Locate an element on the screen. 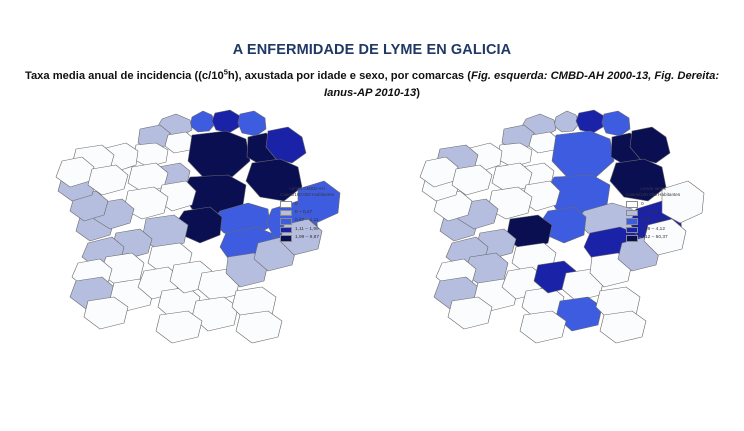  legend-row: 1,99 – 9,87 is located at coordinates (307, 238).